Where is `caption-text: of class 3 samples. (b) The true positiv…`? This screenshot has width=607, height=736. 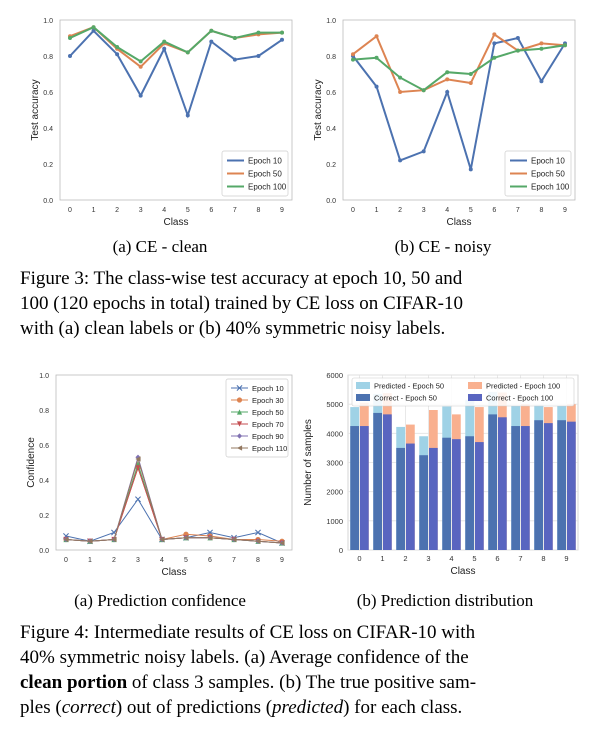 caption-text: of class 3 samples. (b) The true positiv… is located at coordinates (302, 682).